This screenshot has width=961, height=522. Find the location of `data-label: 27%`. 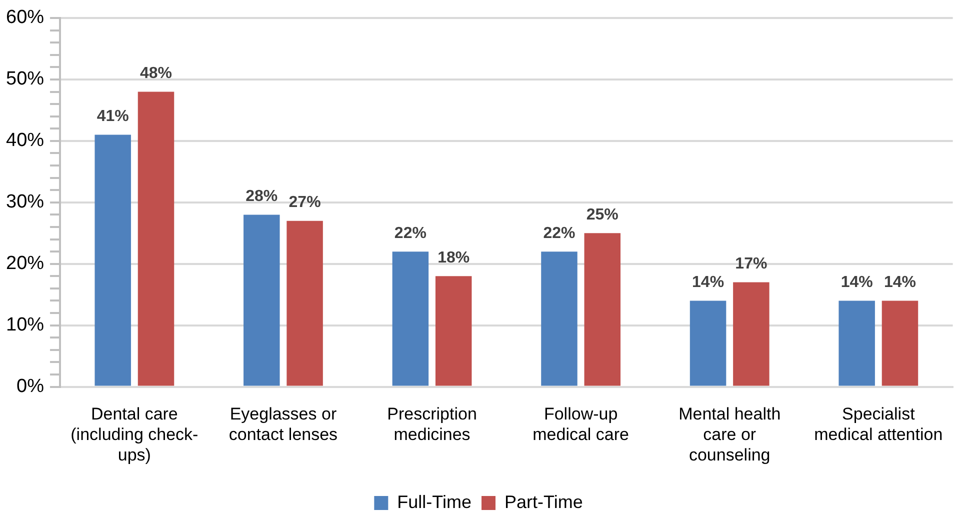

data-label: 27% is located at coordinates (304, 203).